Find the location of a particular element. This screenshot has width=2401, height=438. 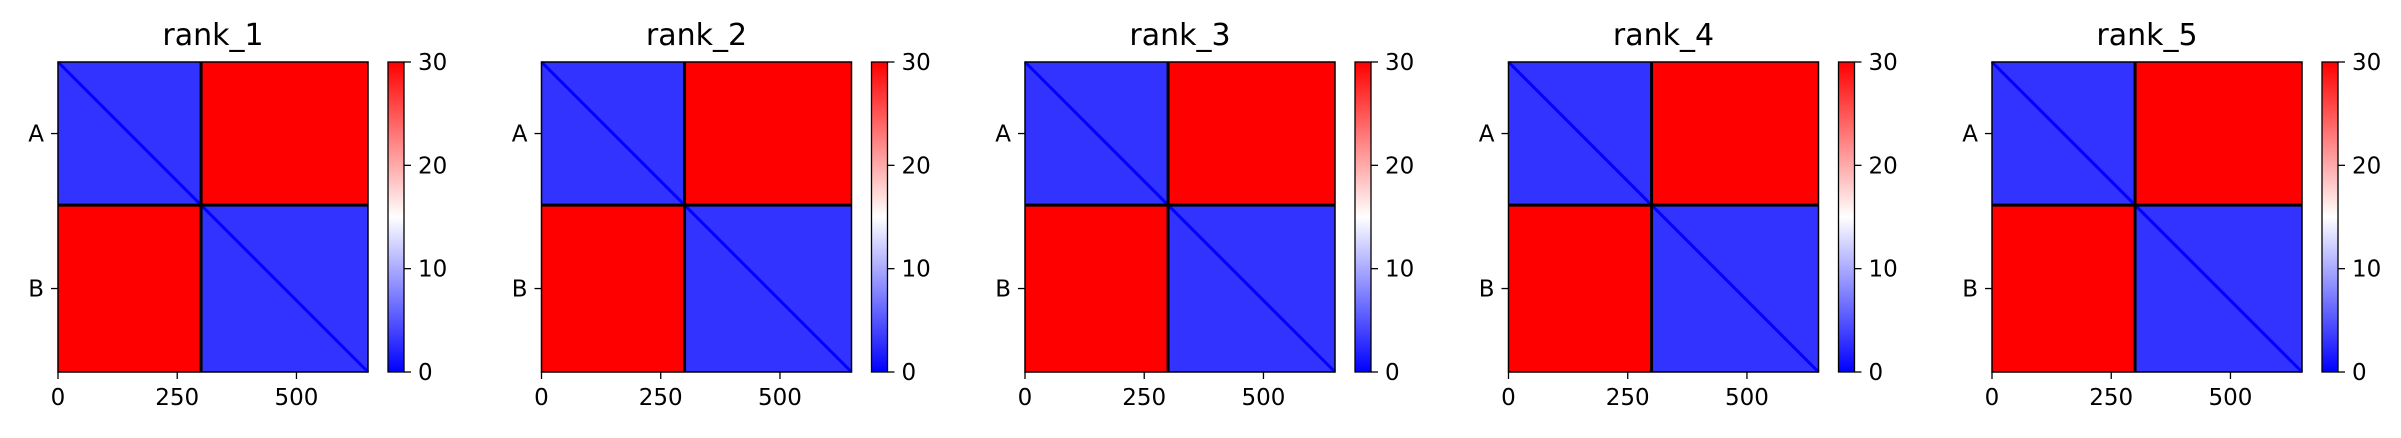

panel-title: rank_5 is located at coordinates (2146, 35).